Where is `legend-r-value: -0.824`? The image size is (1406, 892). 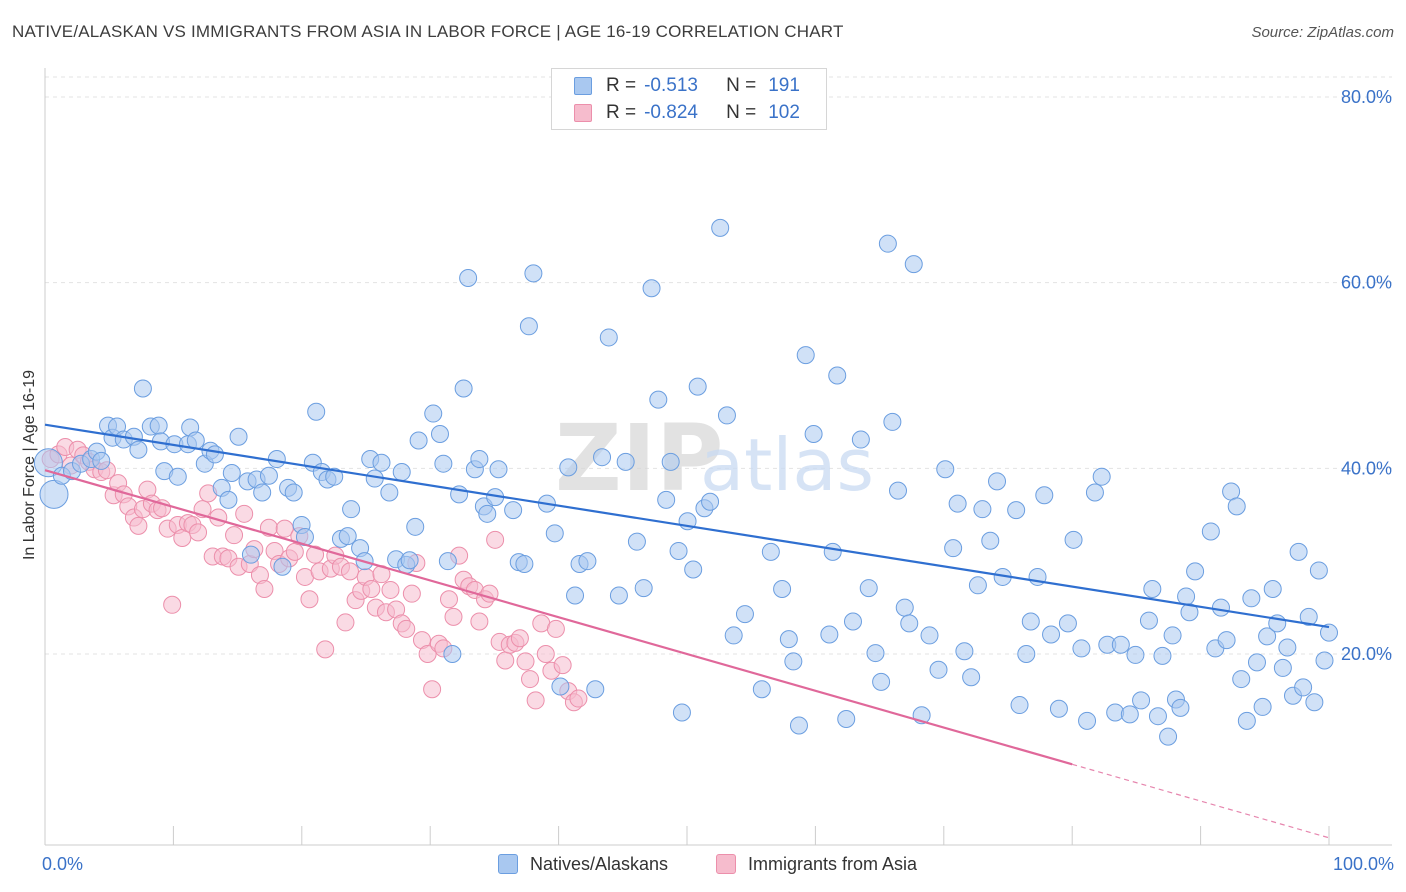 legend-r-value: -0.824 is located at coordinates (671, 112).